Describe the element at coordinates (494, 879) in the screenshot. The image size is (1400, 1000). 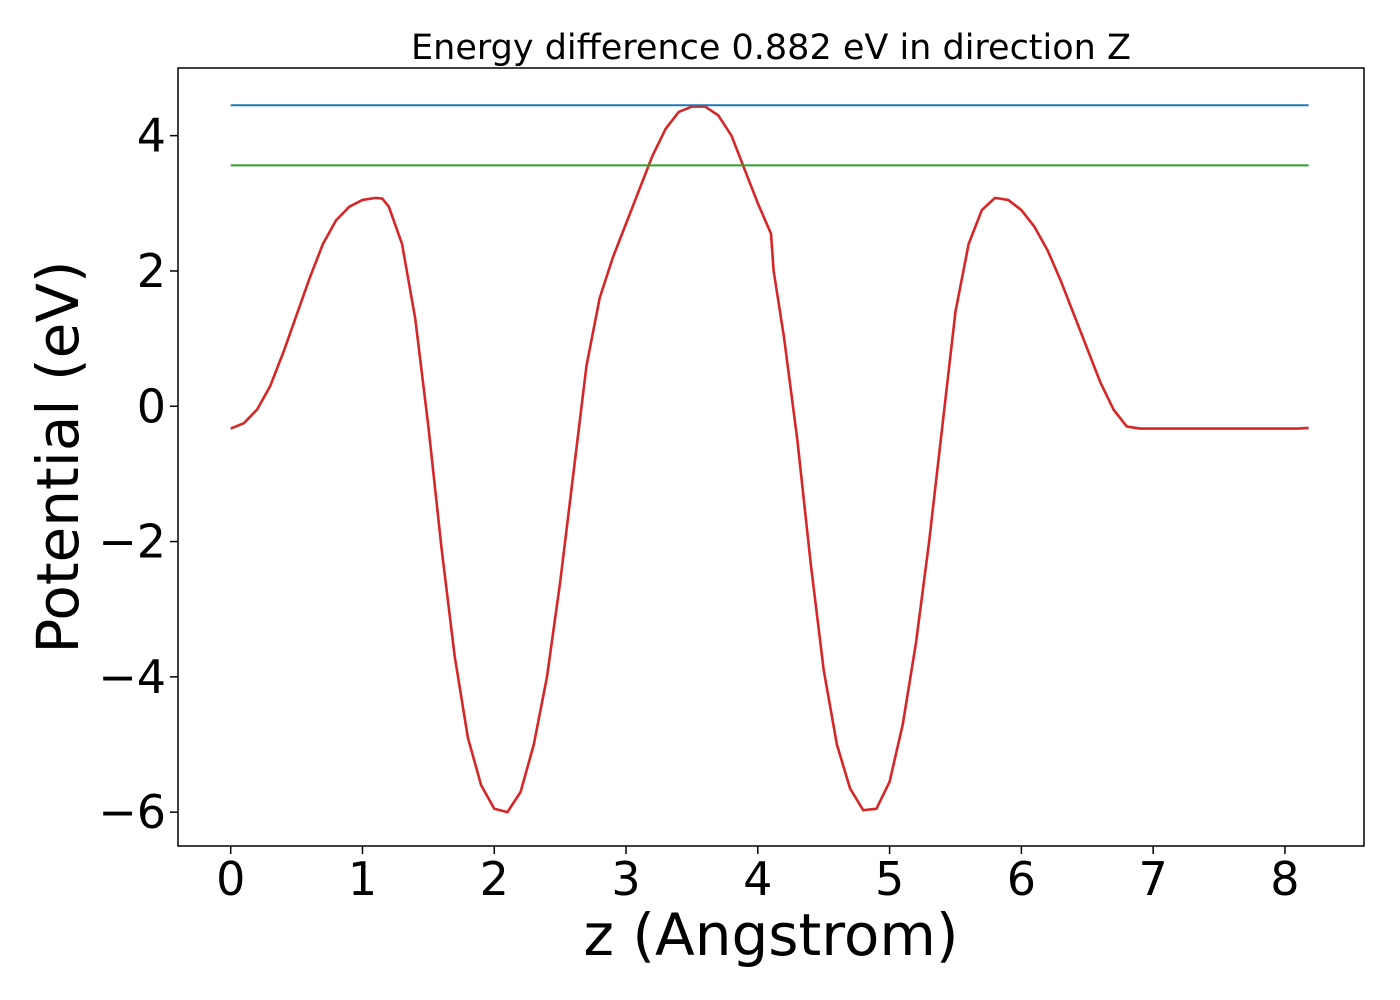
I see `x-tick-label: 2` at that location.